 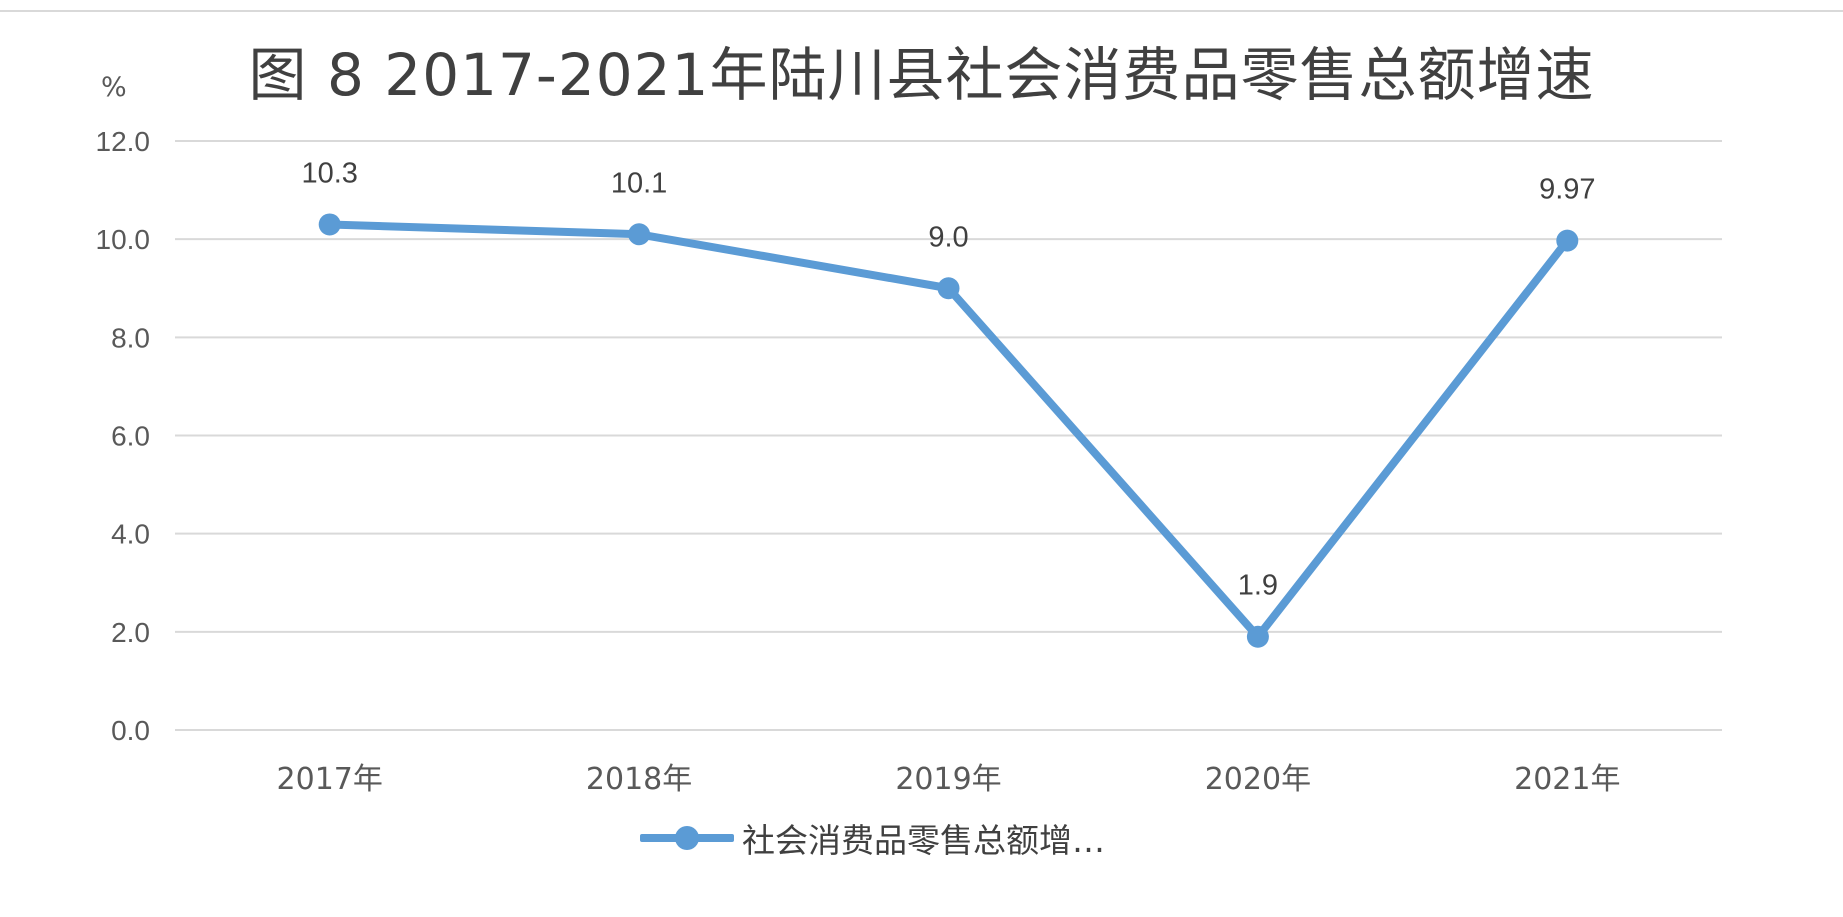 I want to click on top-divider, so click(x=921, y=11).